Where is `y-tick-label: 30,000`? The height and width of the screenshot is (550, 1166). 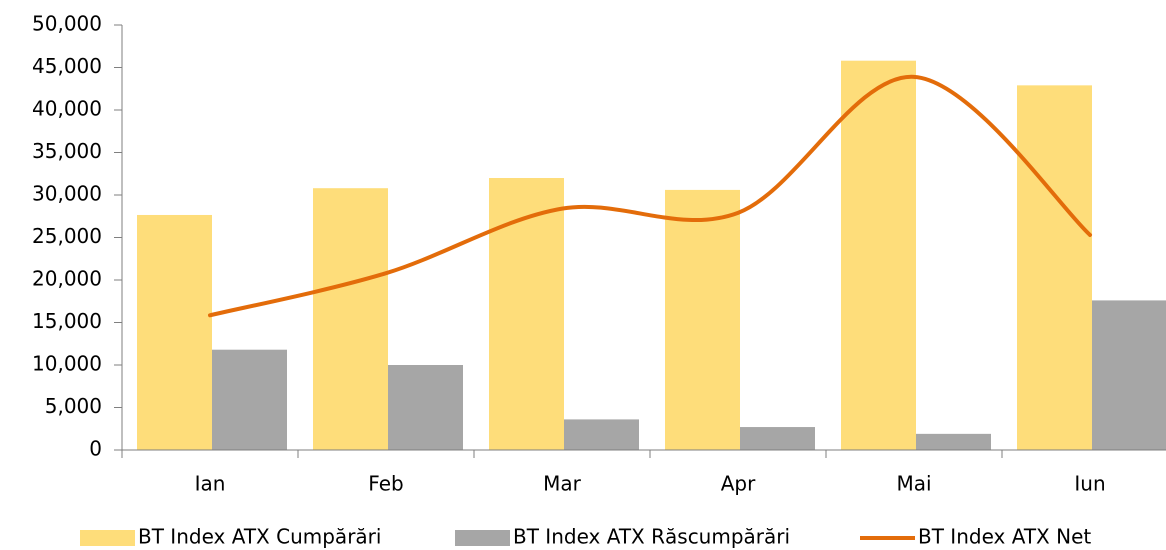 y-tick-label: 30,000 is located at coordinates (67, 194).